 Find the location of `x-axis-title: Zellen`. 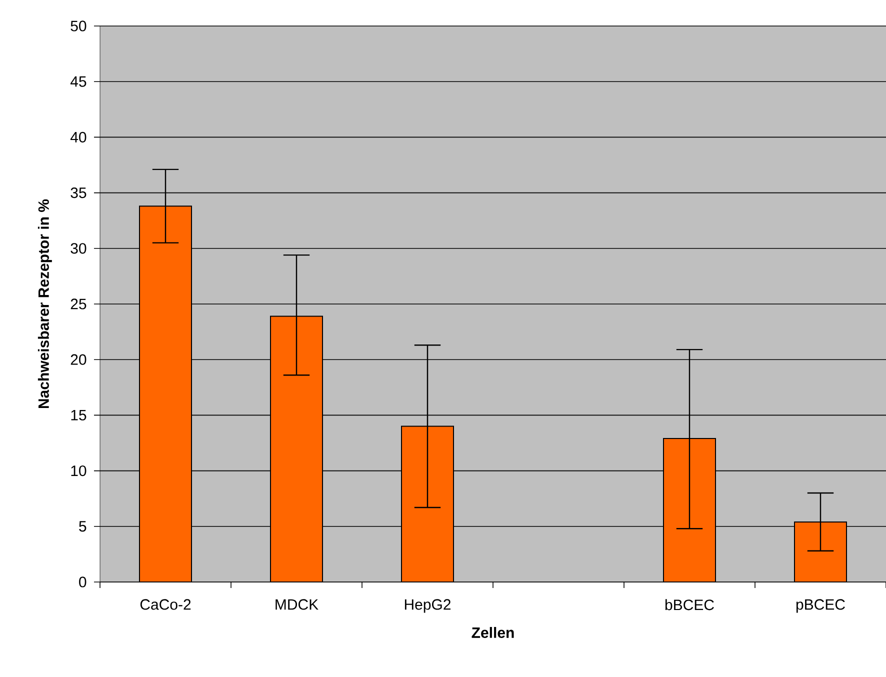

x-axis-title: Zellen is located at coordinates (493, 632).